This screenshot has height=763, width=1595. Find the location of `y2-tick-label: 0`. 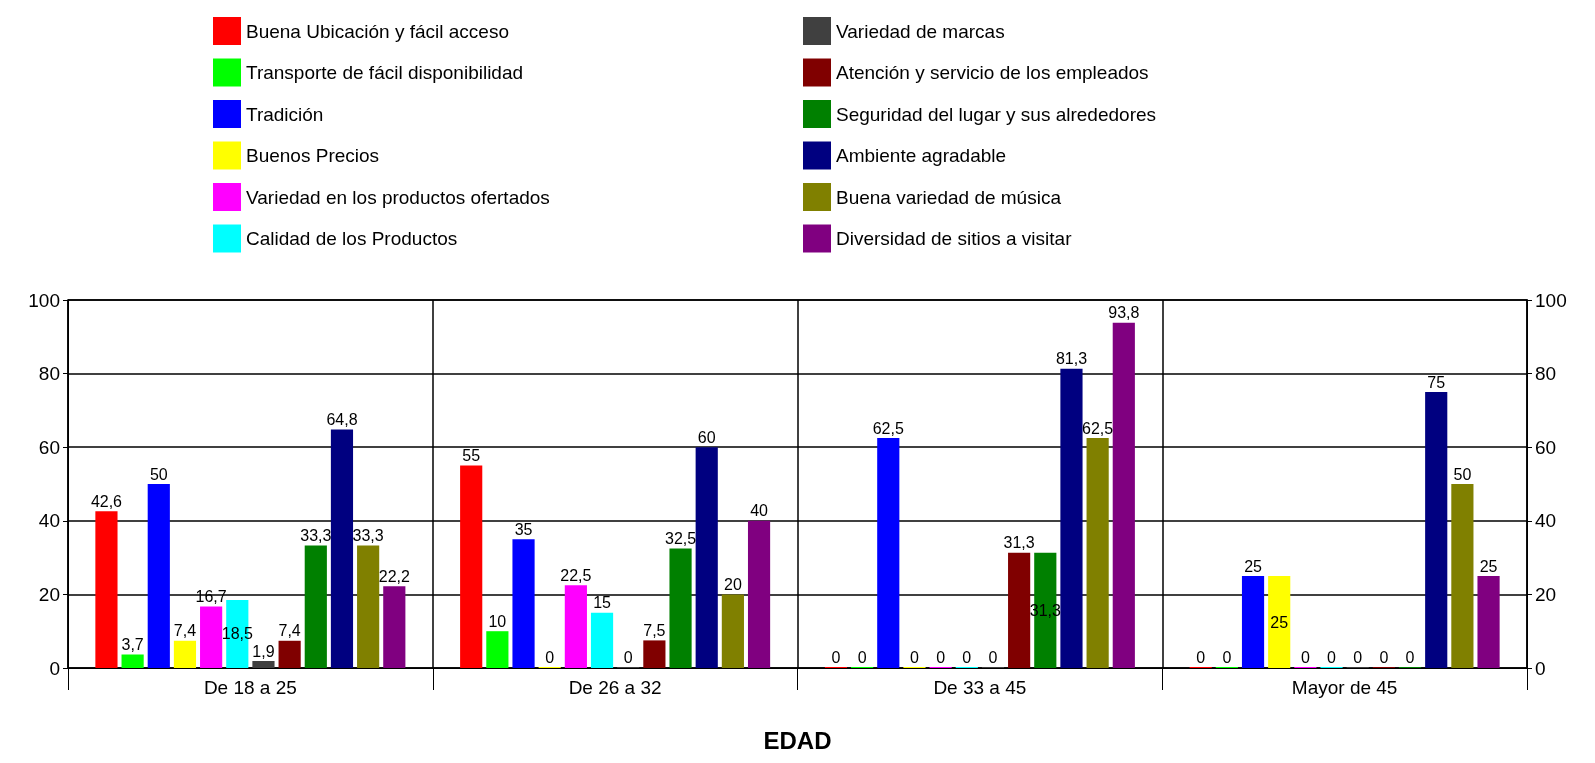

y2-tick-label: 0 is located at coordinates (1540, 668).